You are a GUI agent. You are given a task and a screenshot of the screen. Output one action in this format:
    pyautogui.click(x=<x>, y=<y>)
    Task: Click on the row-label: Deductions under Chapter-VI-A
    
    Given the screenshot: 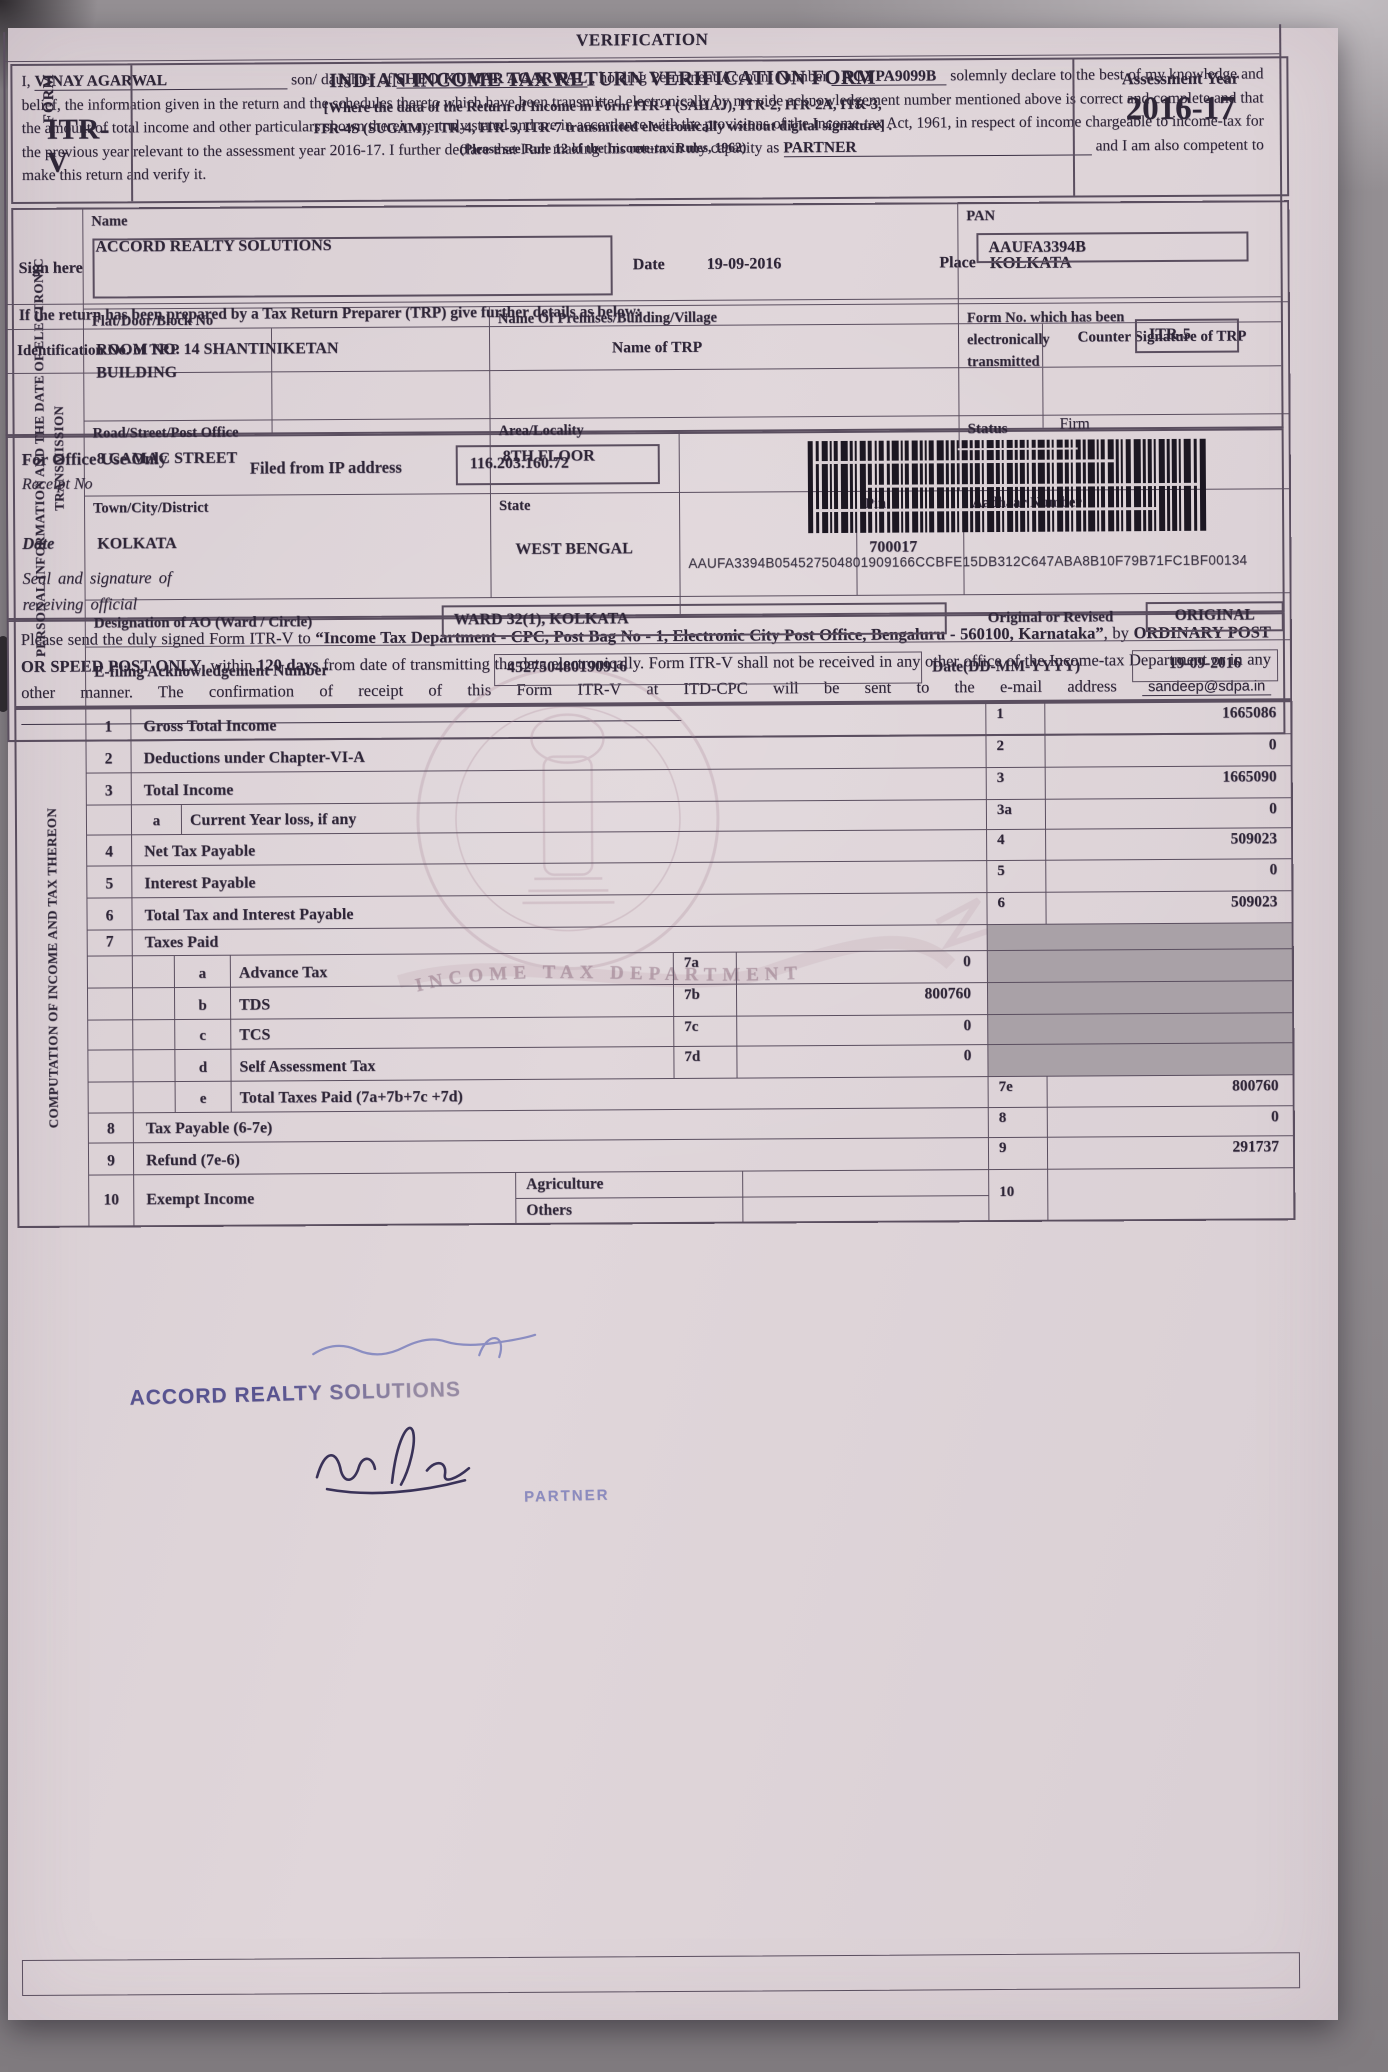 What is the action you would take?
    pyautogui.click(x=254, y=757)
    